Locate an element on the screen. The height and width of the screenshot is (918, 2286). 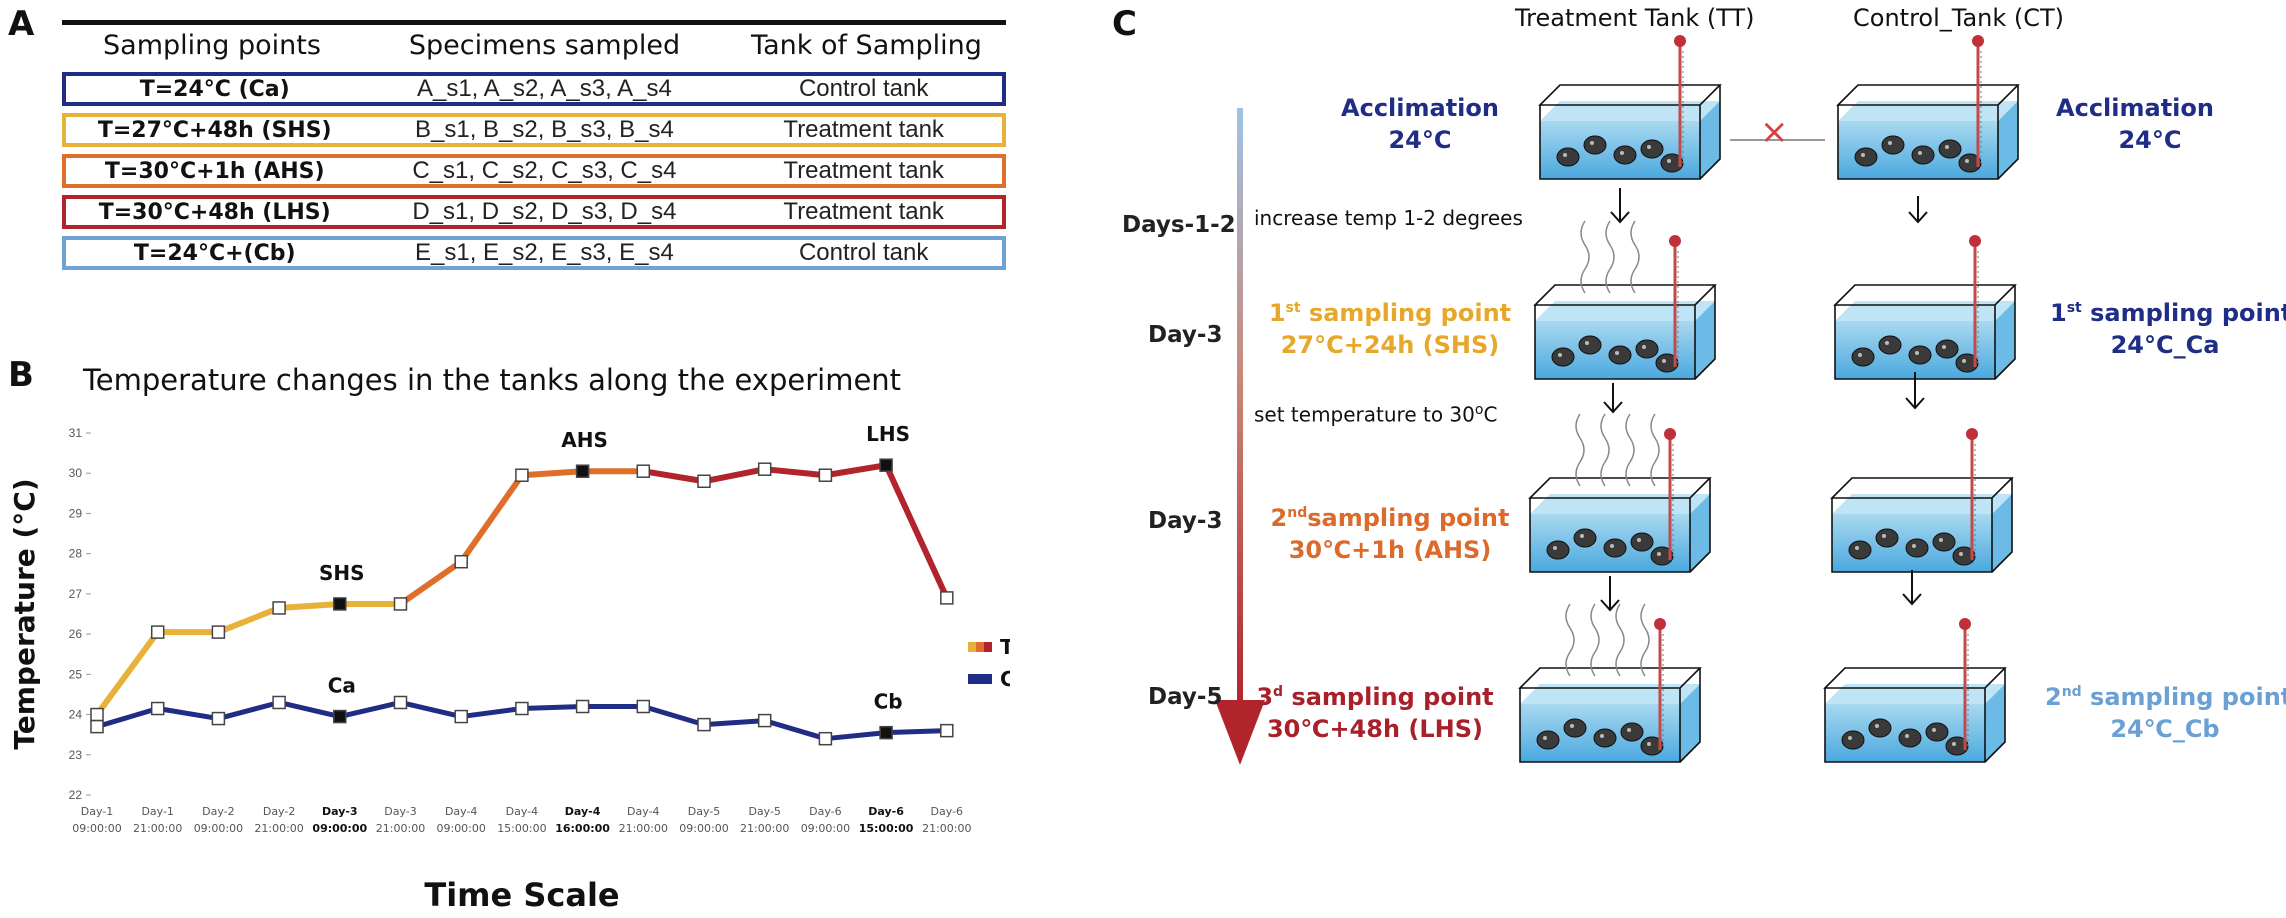
sampling-condition: 27°C+24h (SHS) is located at coordinates (1390, 345).